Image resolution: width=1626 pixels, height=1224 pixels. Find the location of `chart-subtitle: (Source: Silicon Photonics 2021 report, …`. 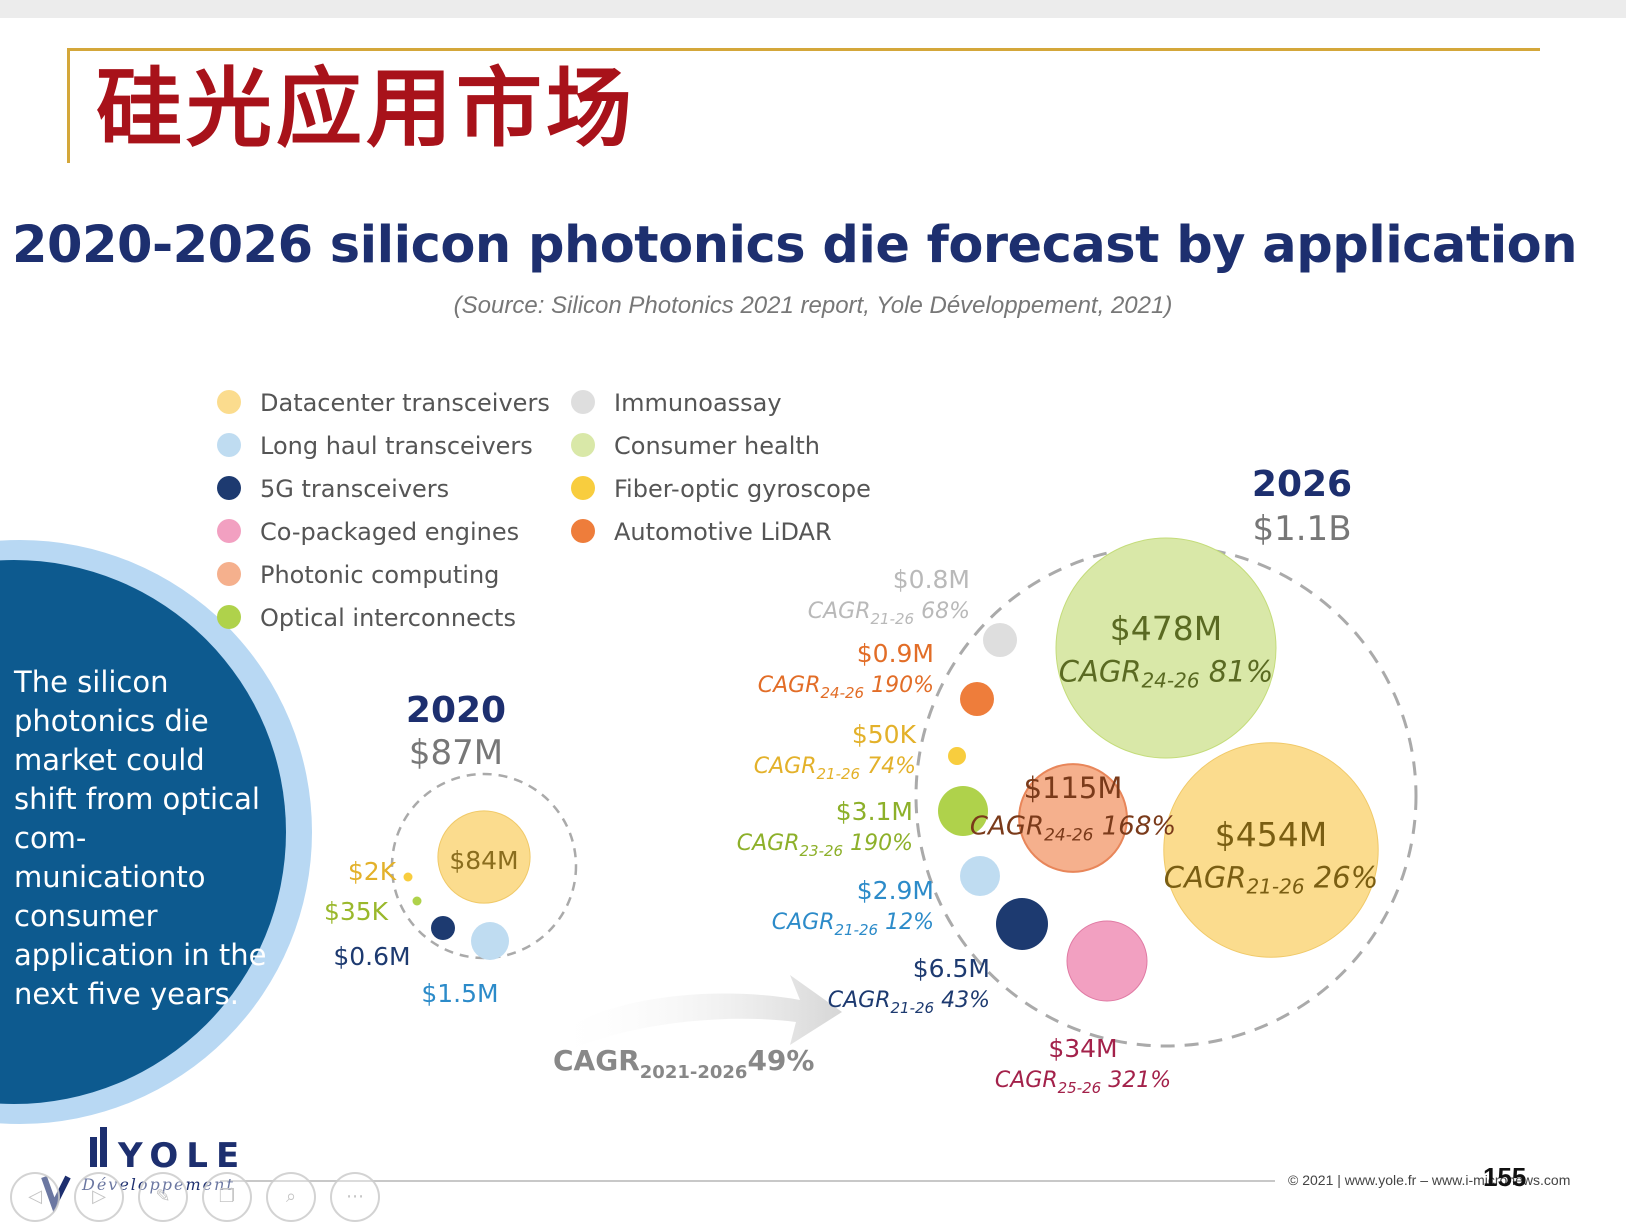

chart-subtitle: (Source: Silicon Photonics 2021 report, … is located at coordinates (813, 305).